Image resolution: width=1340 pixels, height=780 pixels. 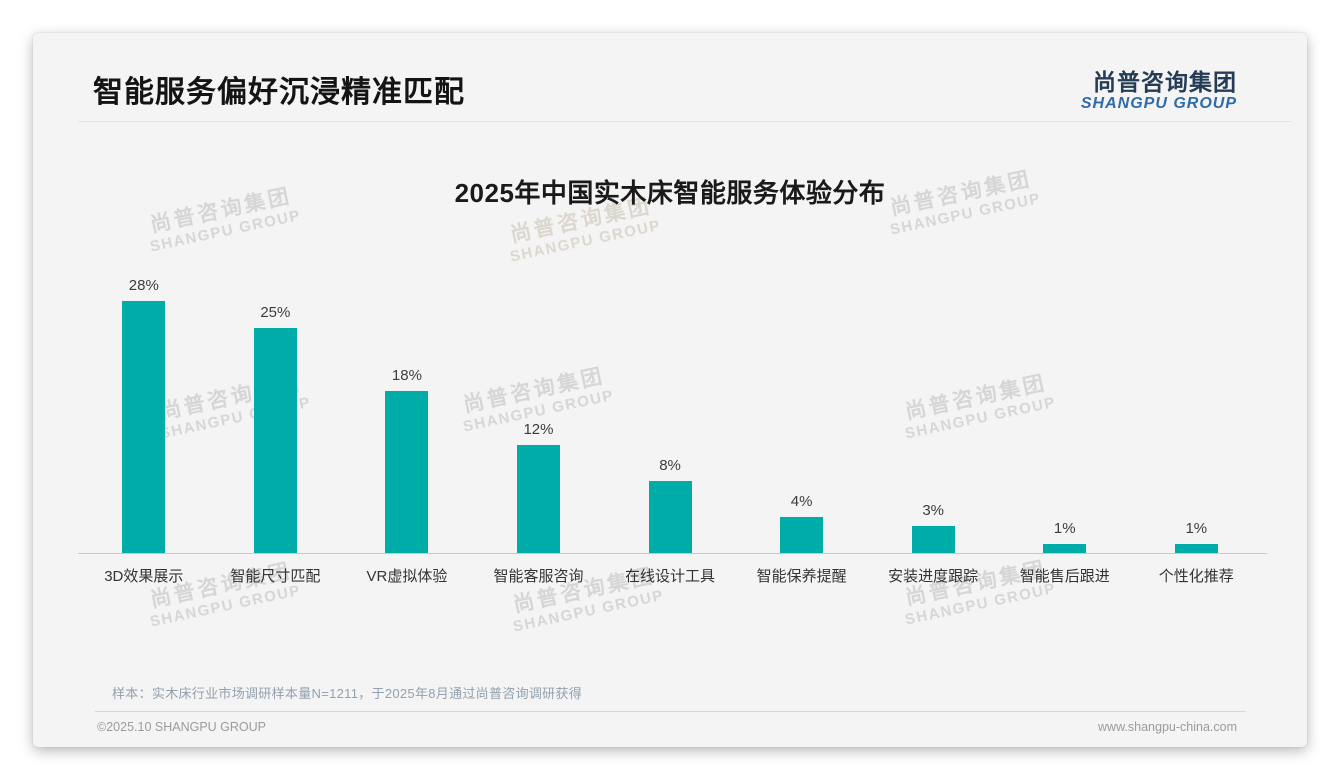 What do you see at coordinates (1158, 103) in the screenshot?
I see `logo-text-en: SHANGPU GROUP` at bounding box center [1158, 103].